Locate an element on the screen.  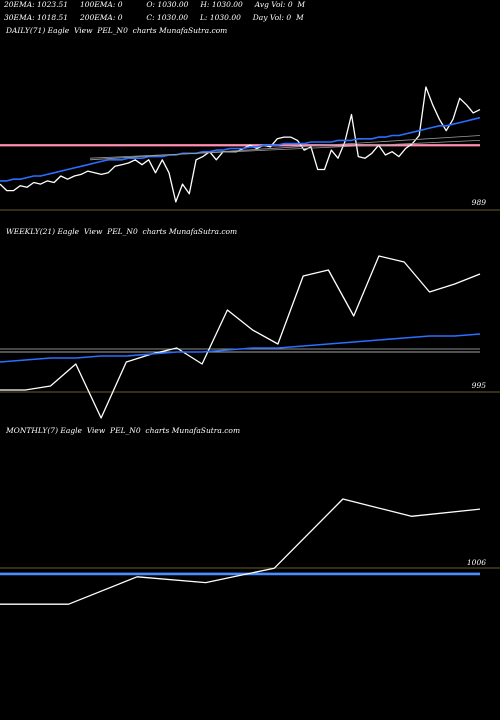
daily-sma-series-line is located at coordinates (285, 148).